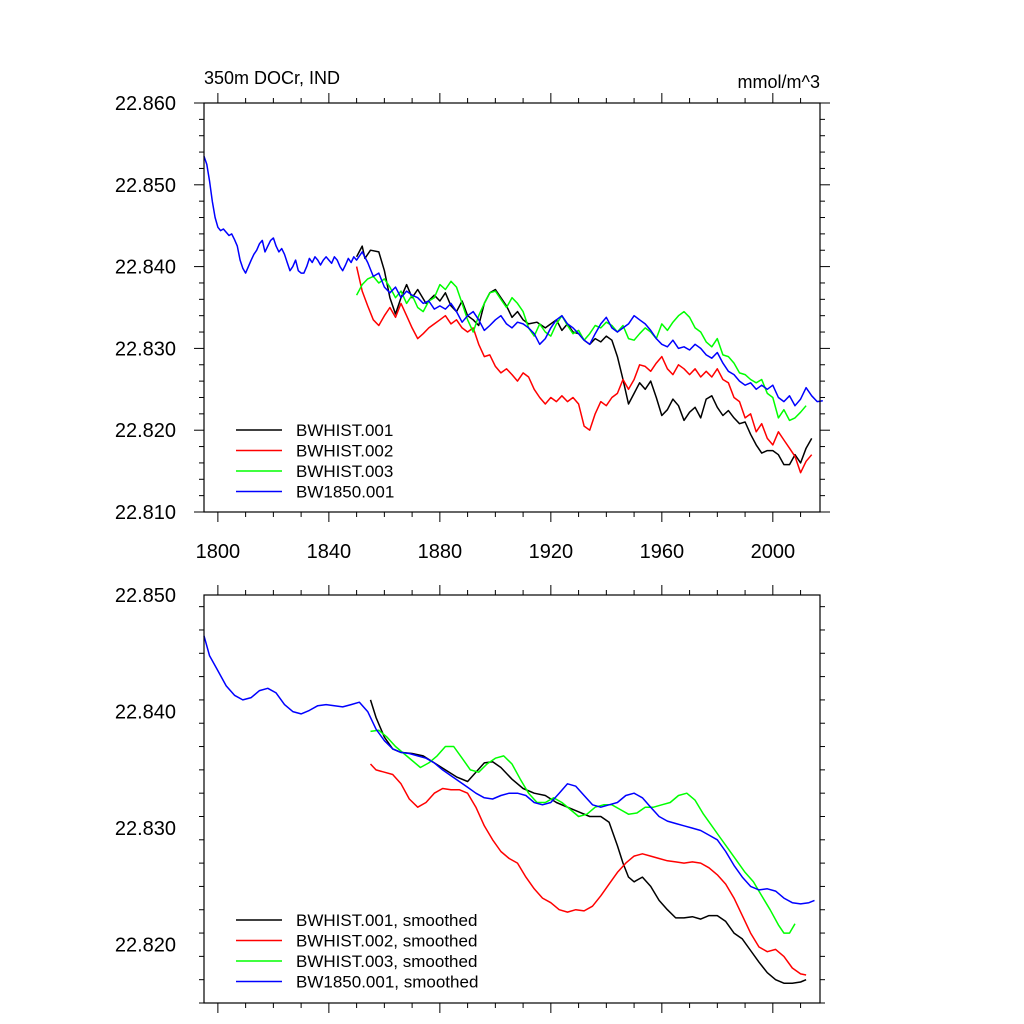 The width and height of the screenshot is (1024, 1024). Describe the element at coordinates (386, 920) in the screenshot. I see `legend-label: BWHIST.001, smoothed` at that location.